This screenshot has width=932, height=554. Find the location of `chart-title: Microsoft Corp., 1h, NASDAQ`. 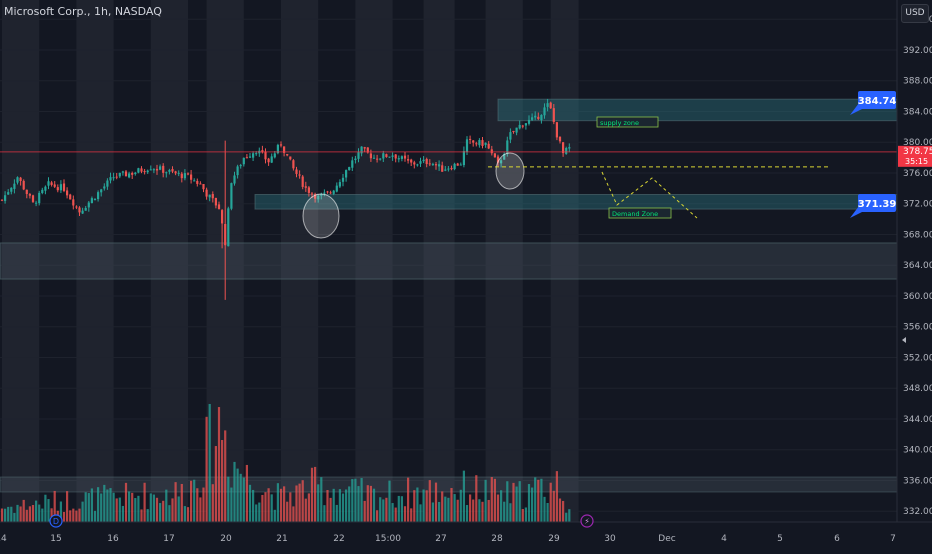

chart-title: Microsoft Corp., 1h, NASDAQ is located at coordinates (83, 11).